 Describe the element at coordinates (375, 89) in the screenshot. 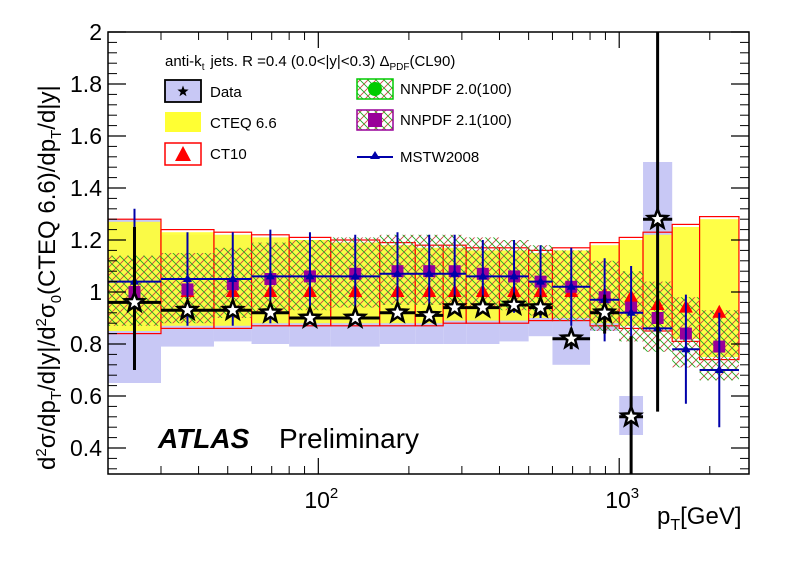

I see `circle-icon` at that location.